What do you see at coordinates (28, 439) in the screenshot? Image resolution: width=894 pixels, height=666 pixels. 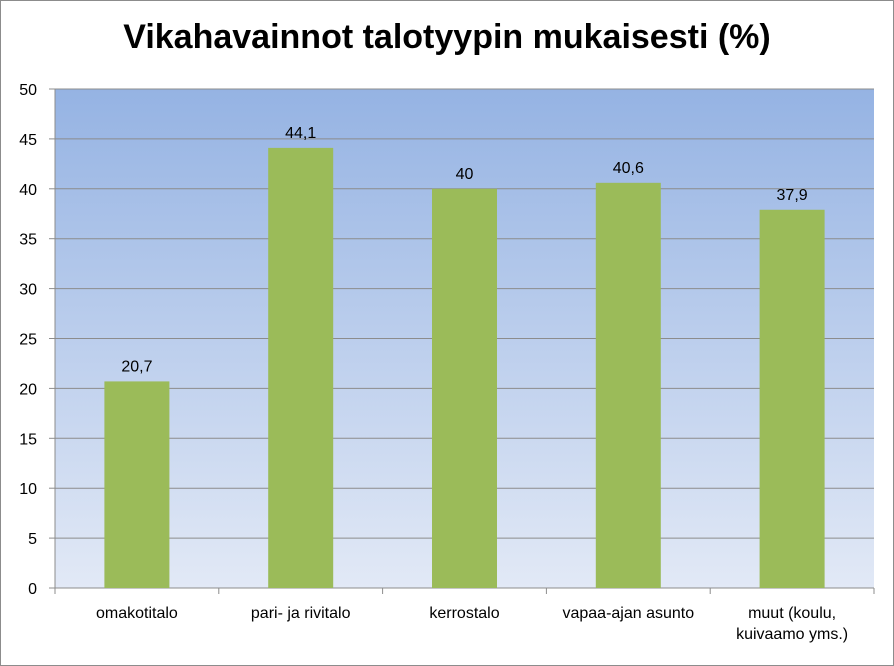 I see `y-tick-label: 15` at bounding box center [28, 439].